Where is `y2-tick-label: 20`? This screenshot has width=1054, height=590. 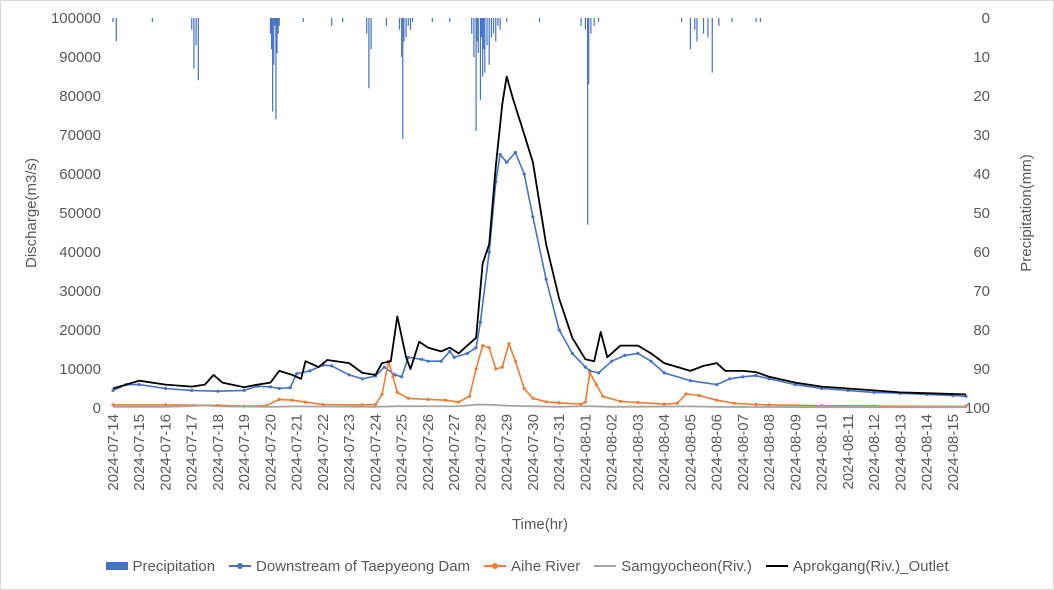 y2-tick-label: 20 is located at coordinates (981, 96).